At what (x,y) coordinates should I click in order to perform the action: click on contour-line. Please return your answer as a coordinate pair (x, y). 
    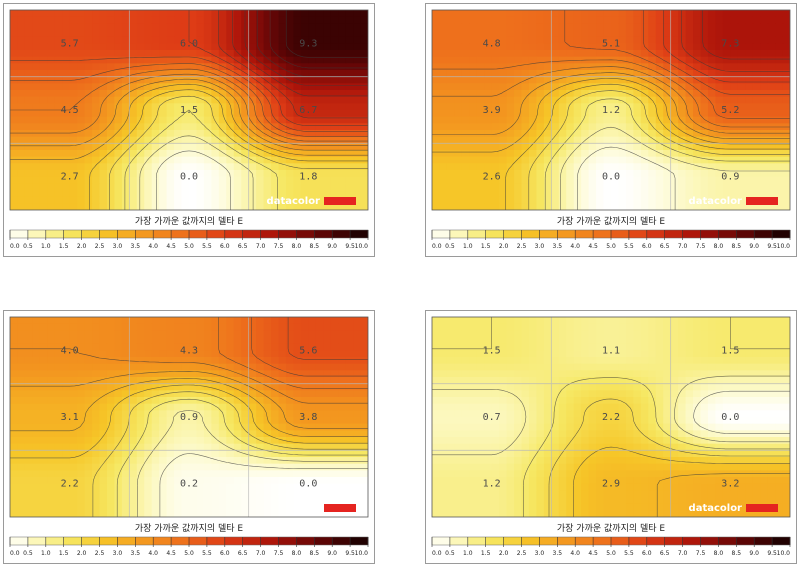
    Looking at the image, I should click on (647, 146).